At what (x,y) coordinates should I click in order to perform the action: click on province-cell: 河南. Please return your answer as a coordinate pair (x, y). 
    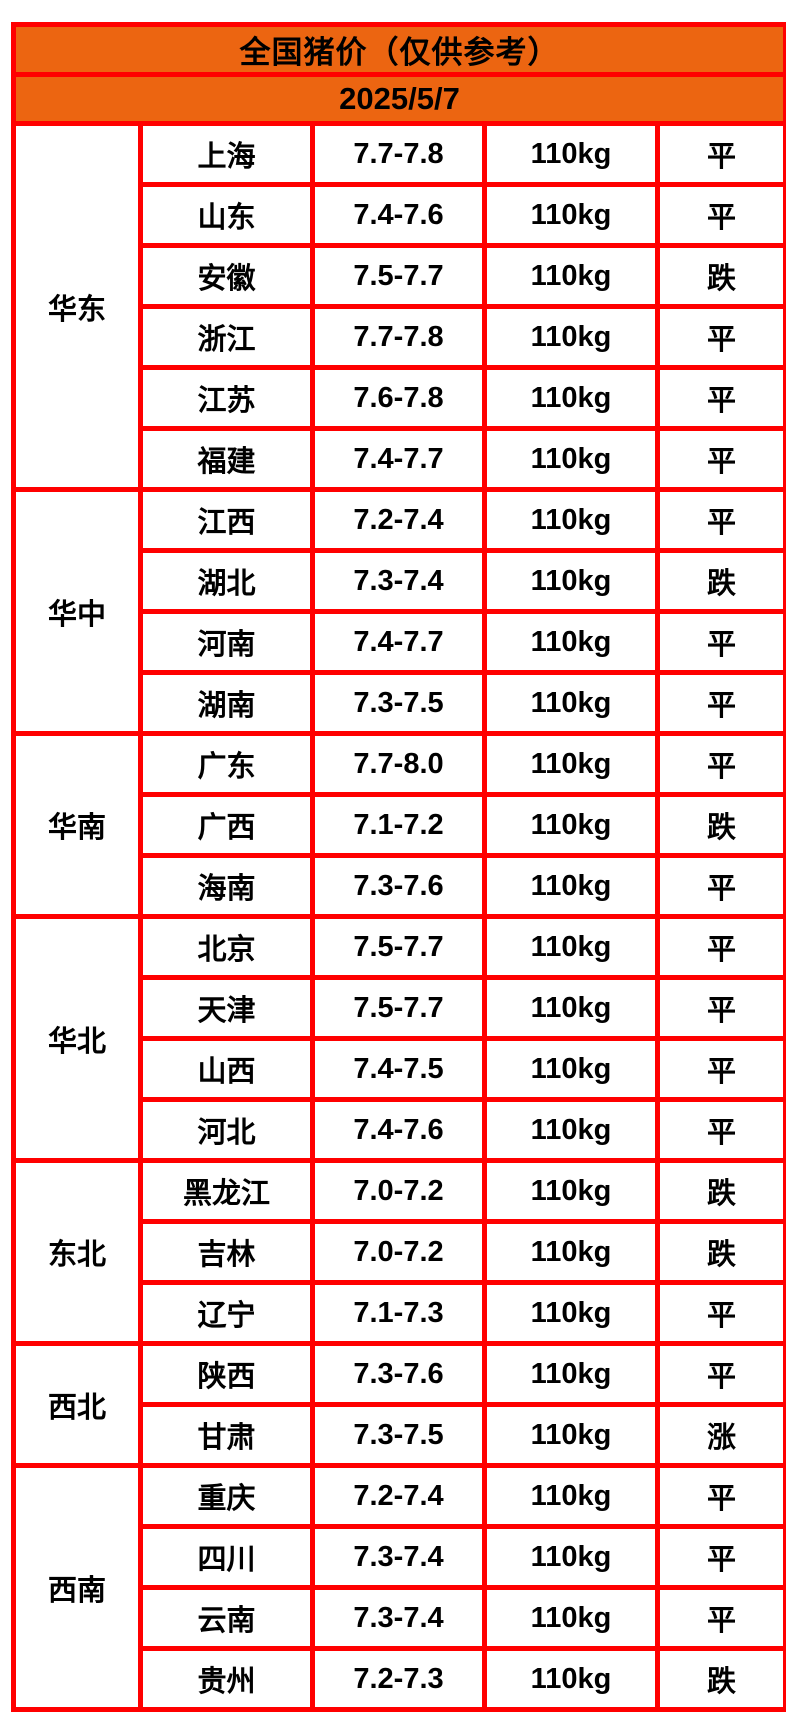
    Looking at the image, I should click on (226, 642).